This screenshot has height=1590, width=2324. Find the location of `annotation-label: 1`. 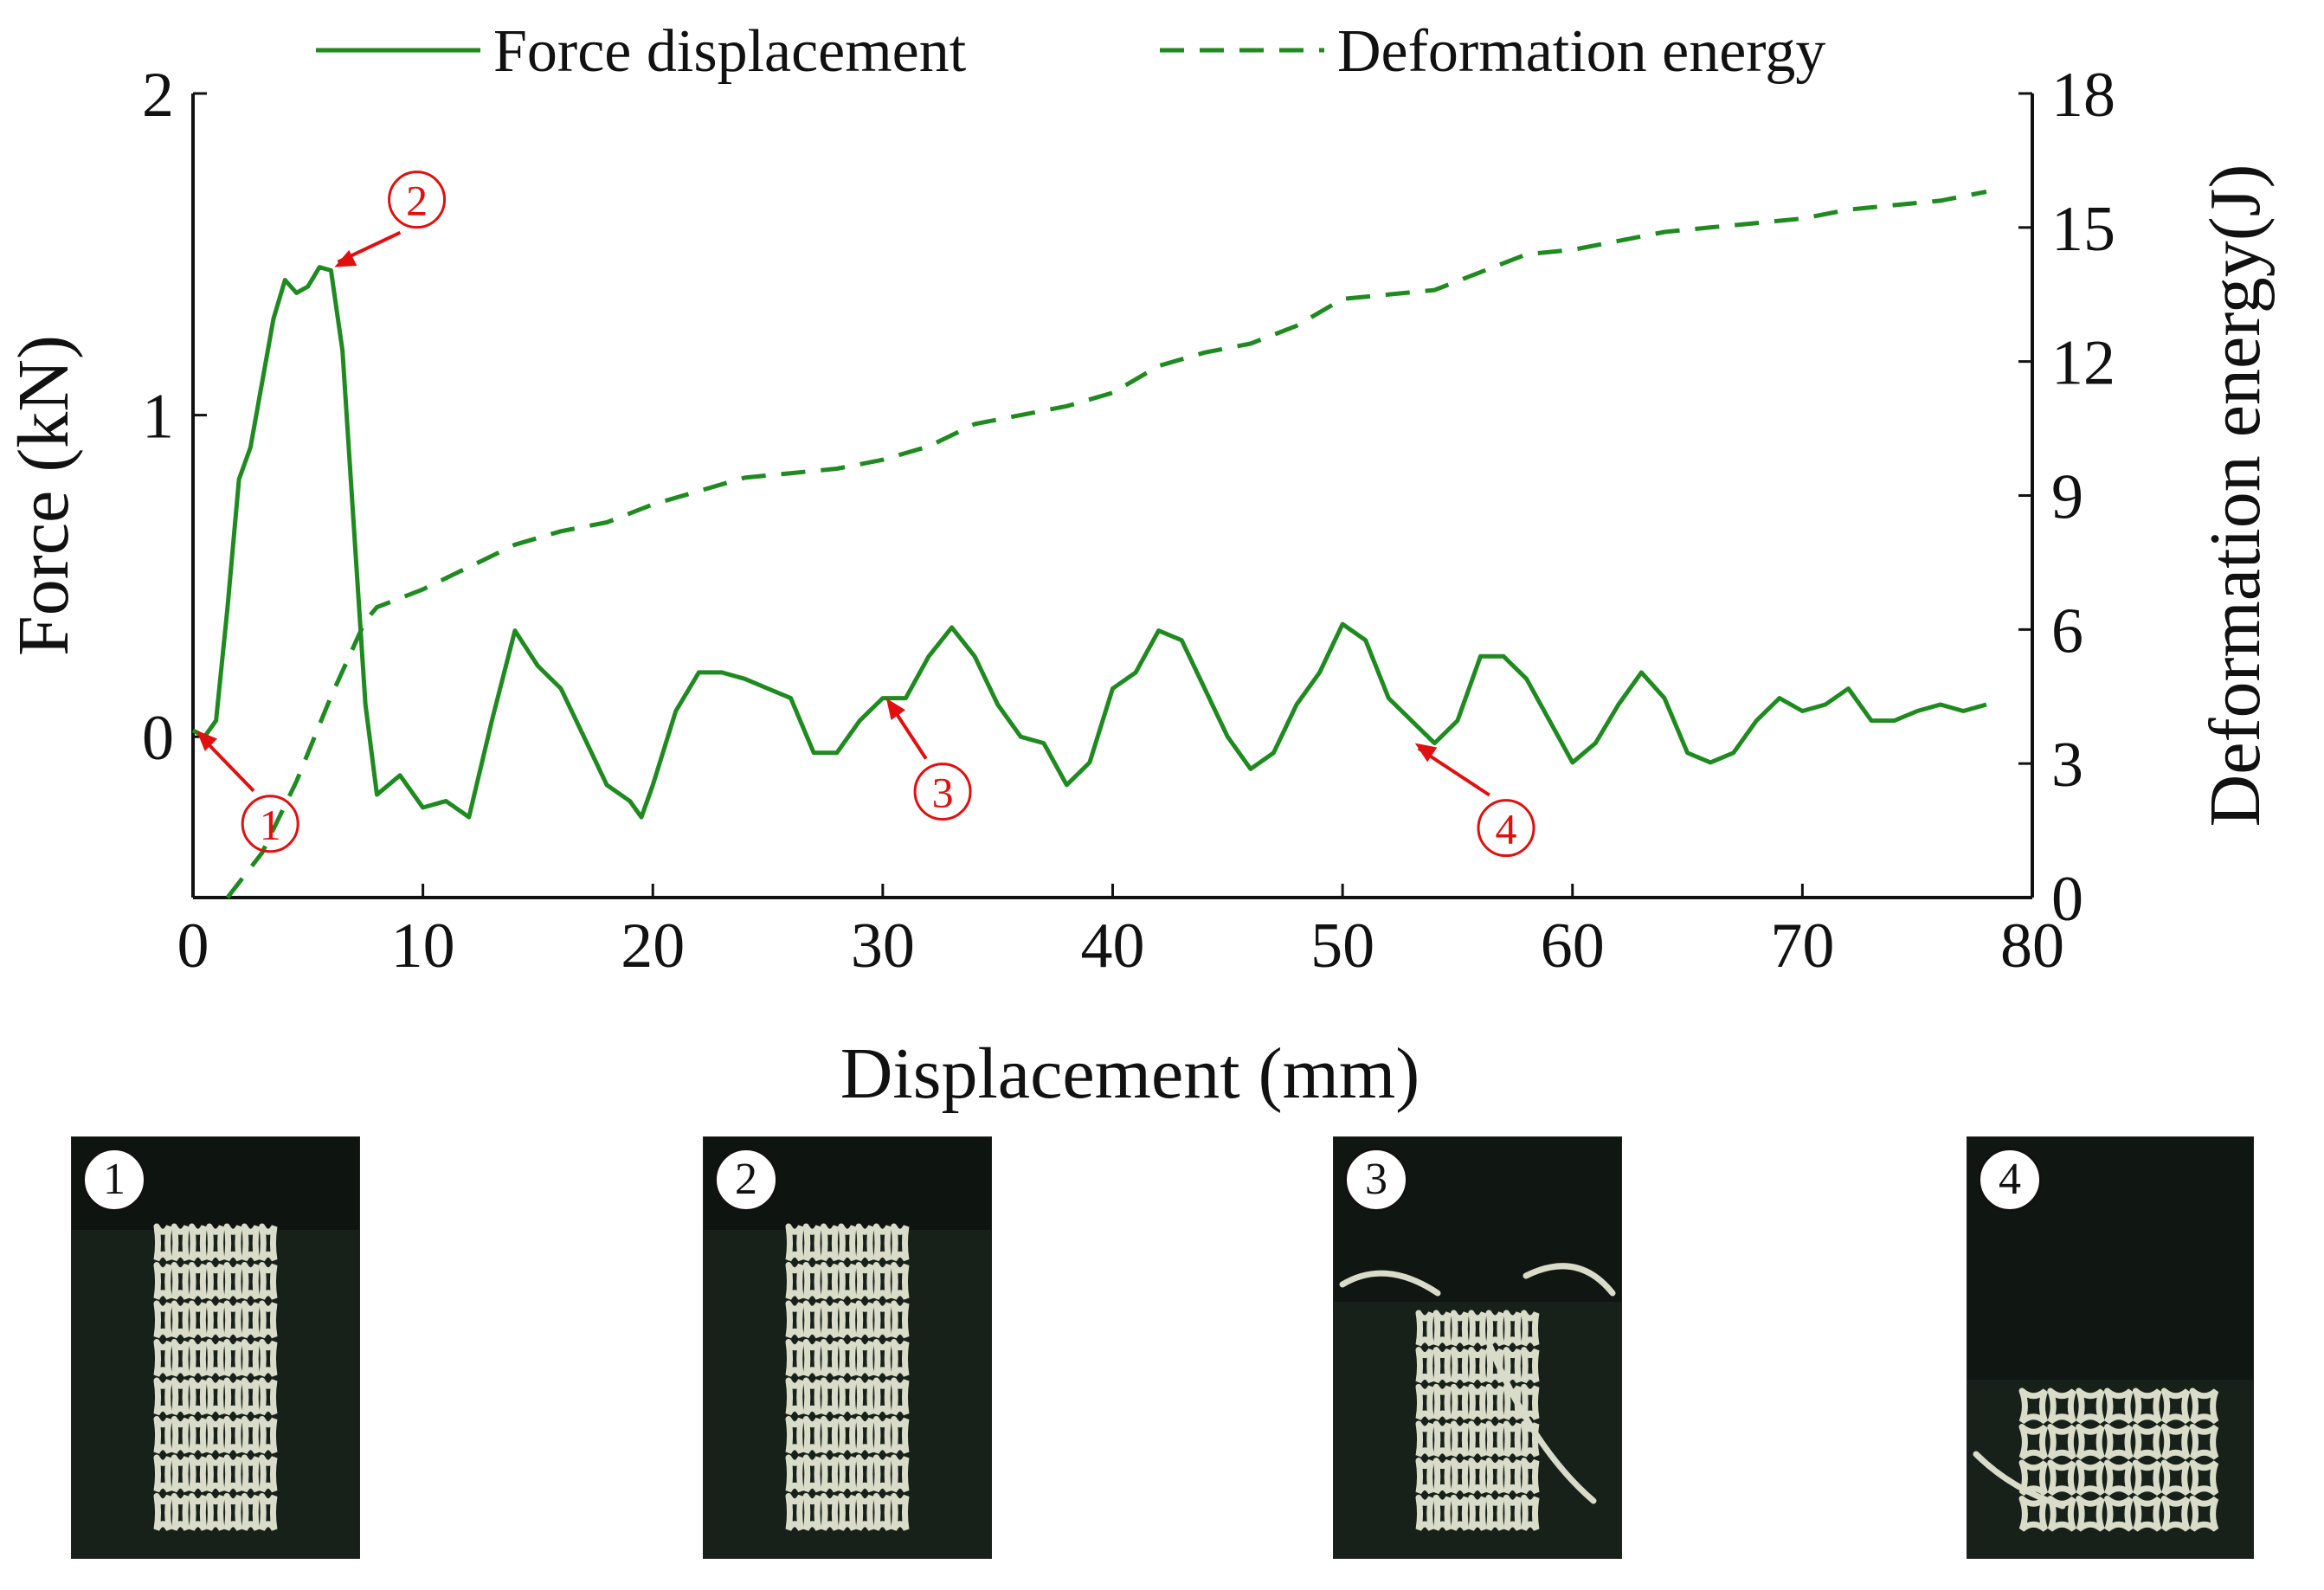

annotation-label: 1 is located at coordinates (270, 825).